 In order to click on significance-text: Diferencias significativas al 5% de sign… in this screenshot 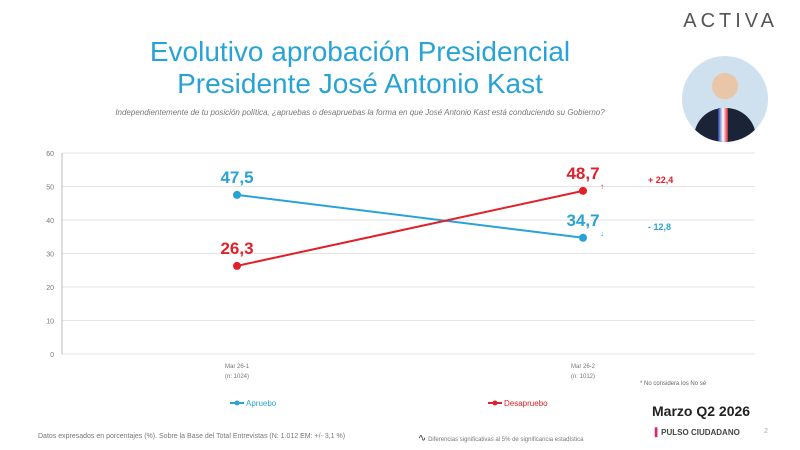, I will do `click(506, 440)`.